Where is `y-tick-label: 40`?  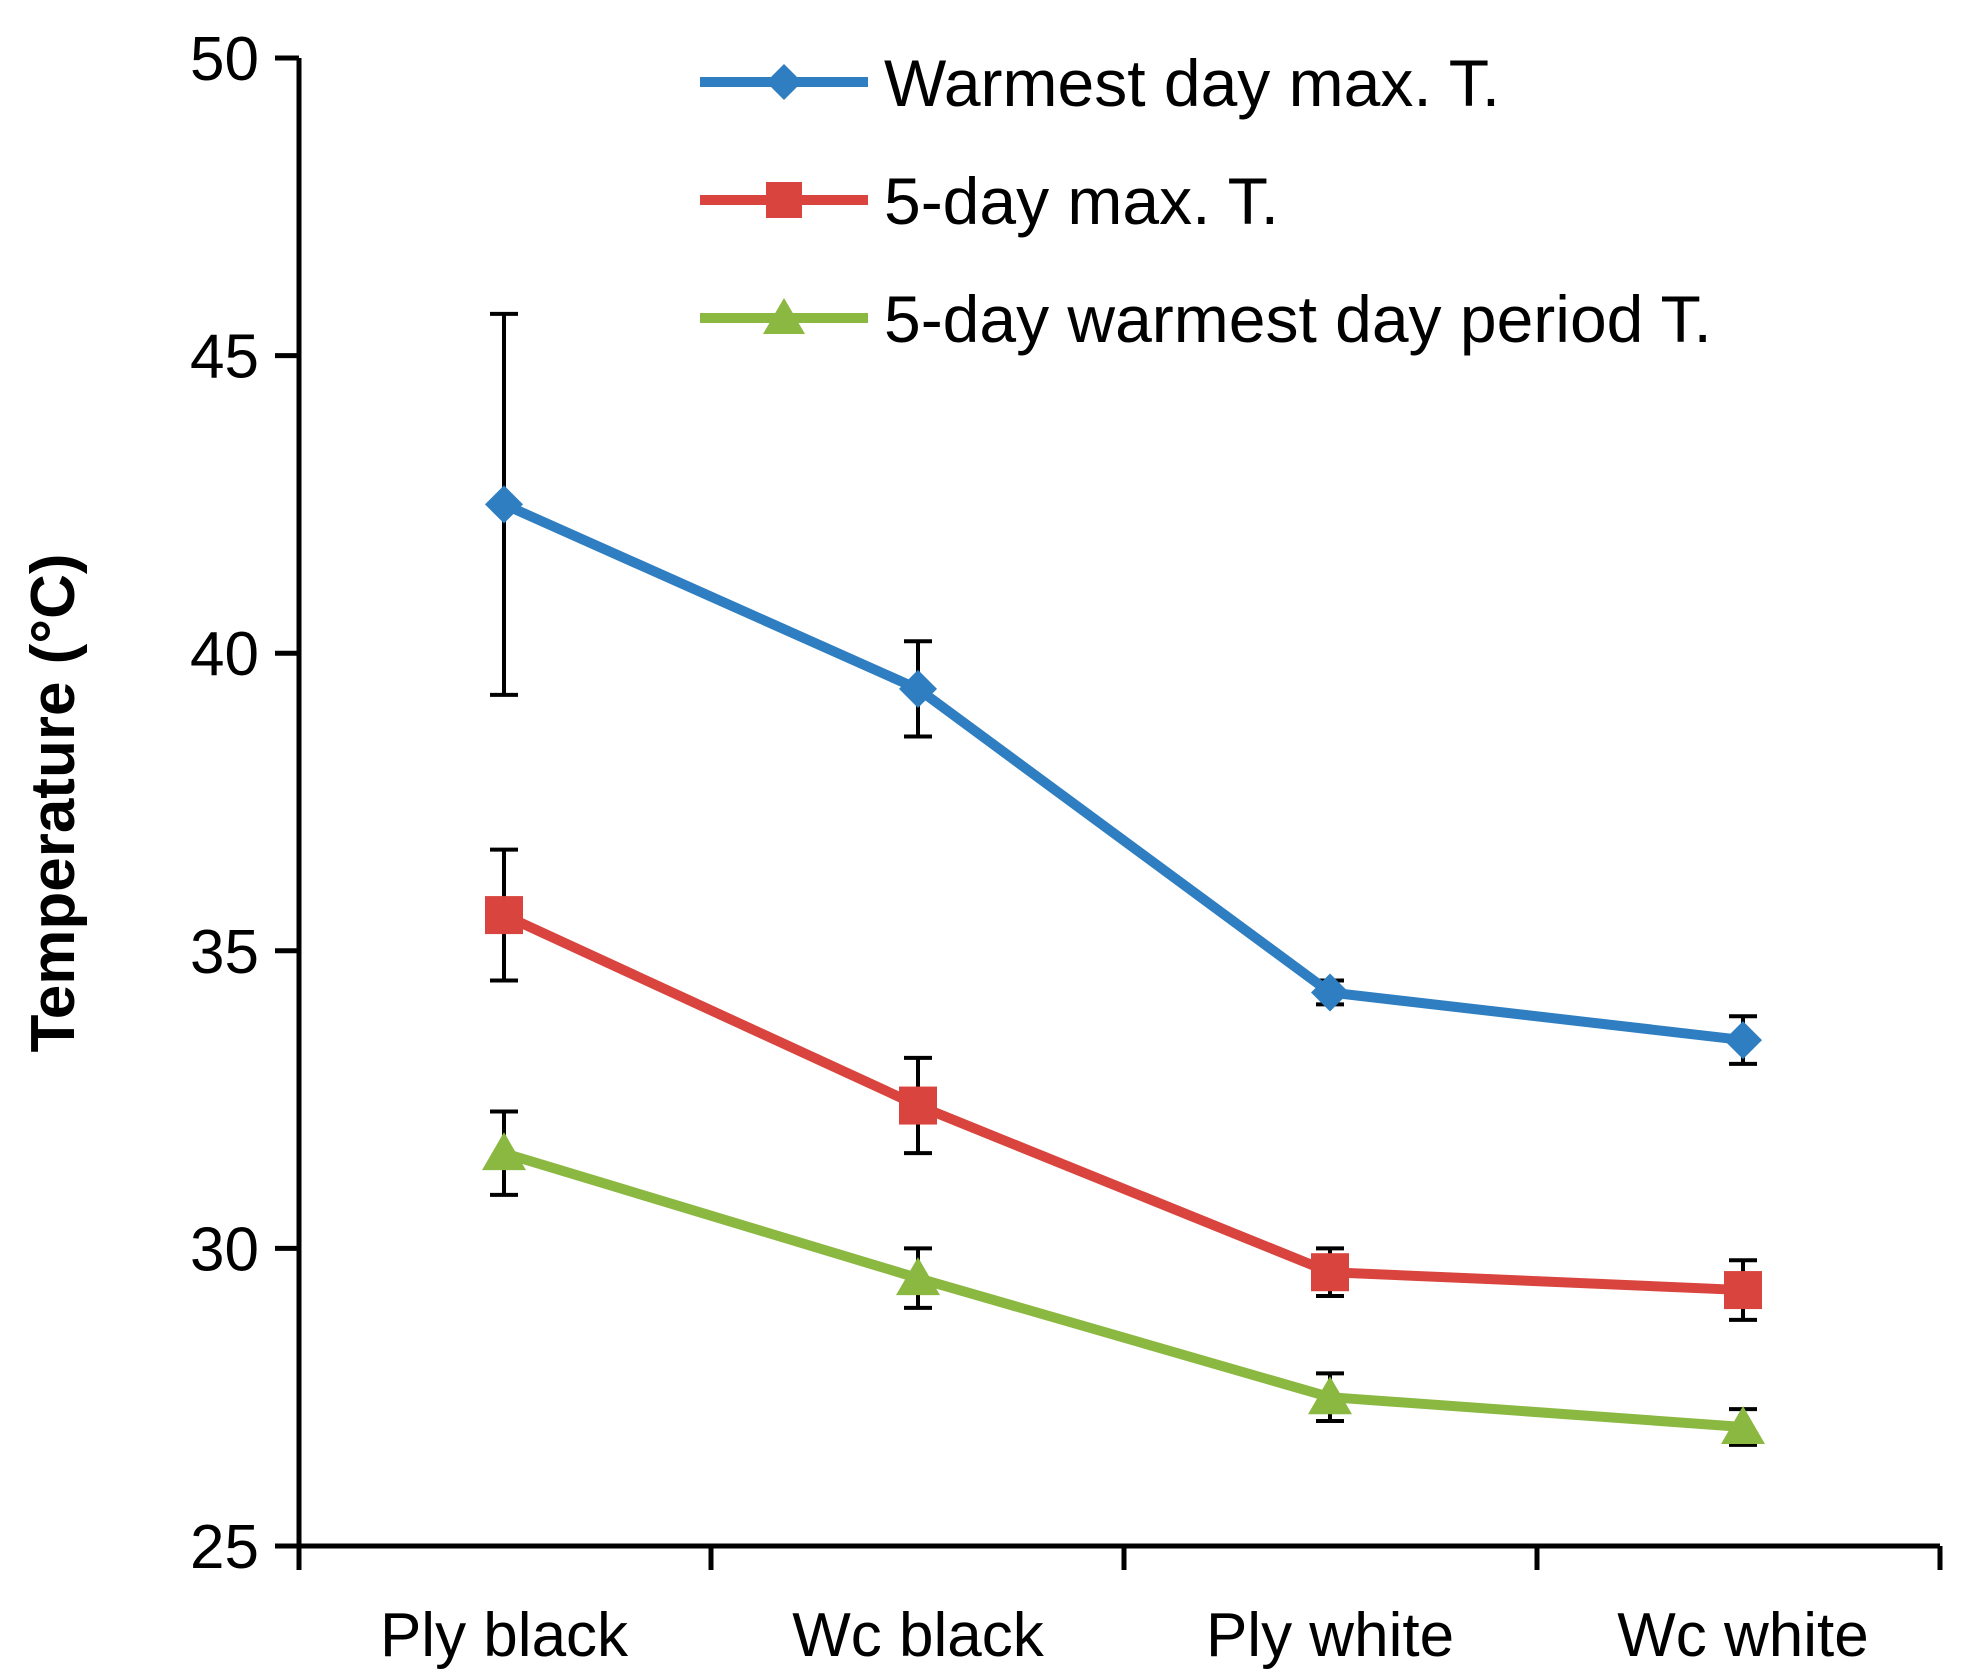
y-tick-label: 40 is located at coordinates (224, 654).